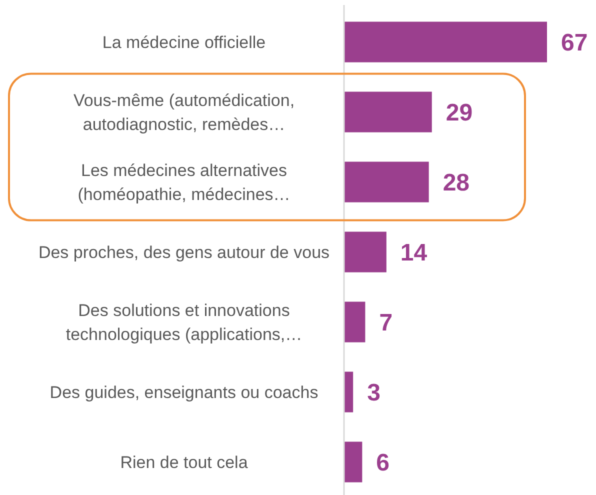 This screenshot has width=596, height=495. I want to click on y-tick-label: Rien de tout cela, so click(184, 462).